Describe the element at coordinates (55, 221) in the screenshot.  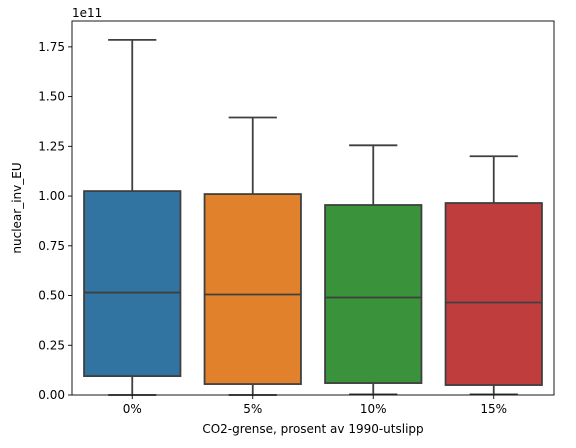
I see `y-axis-ticks: 0.00 0.25 0.50 0.75 1.00 1.25 1.50 1.75` at that location.